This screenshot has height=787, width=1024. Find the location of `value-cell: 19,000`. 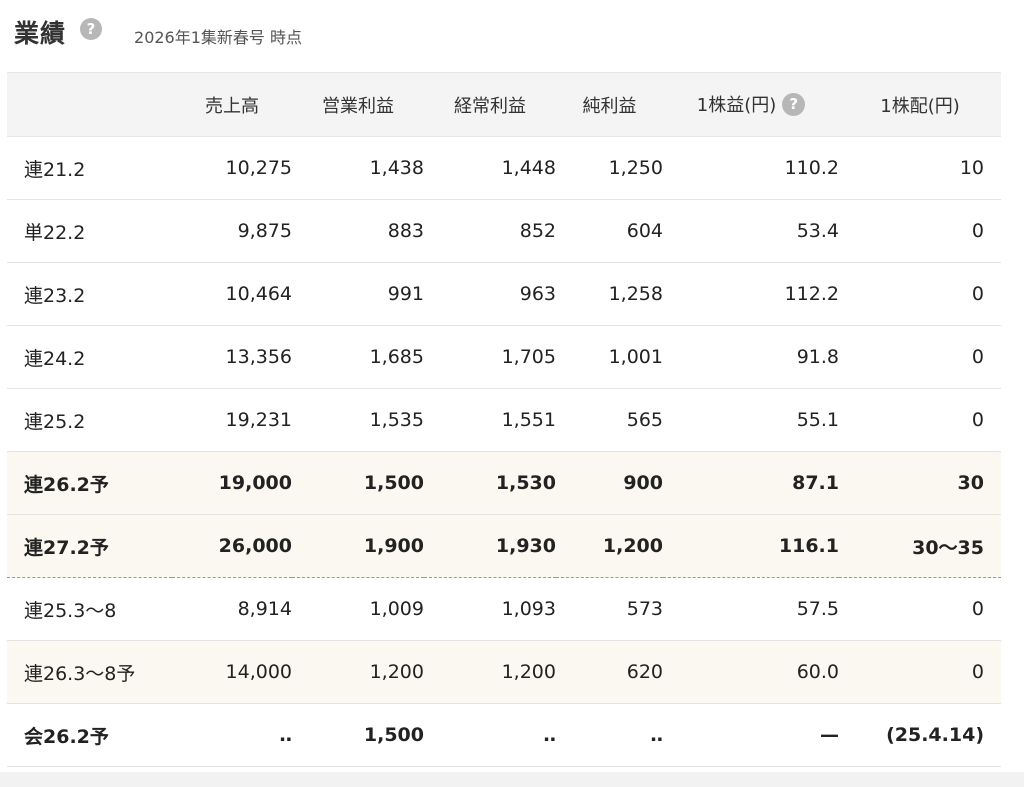

value-cell: 19,000 is located at coordinates (232, 483).